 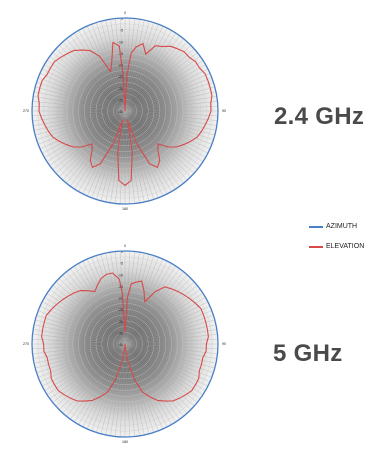 I want to click on series-line-elevation, so click(x=125, y=337).